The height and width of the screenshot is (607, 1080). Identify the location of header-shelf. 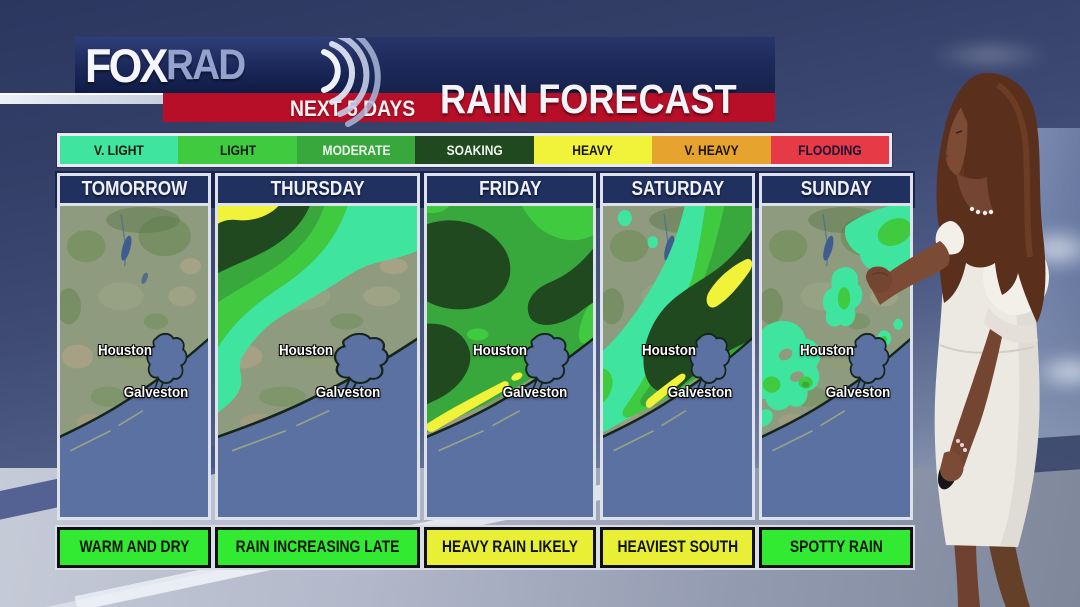
(81, 98).